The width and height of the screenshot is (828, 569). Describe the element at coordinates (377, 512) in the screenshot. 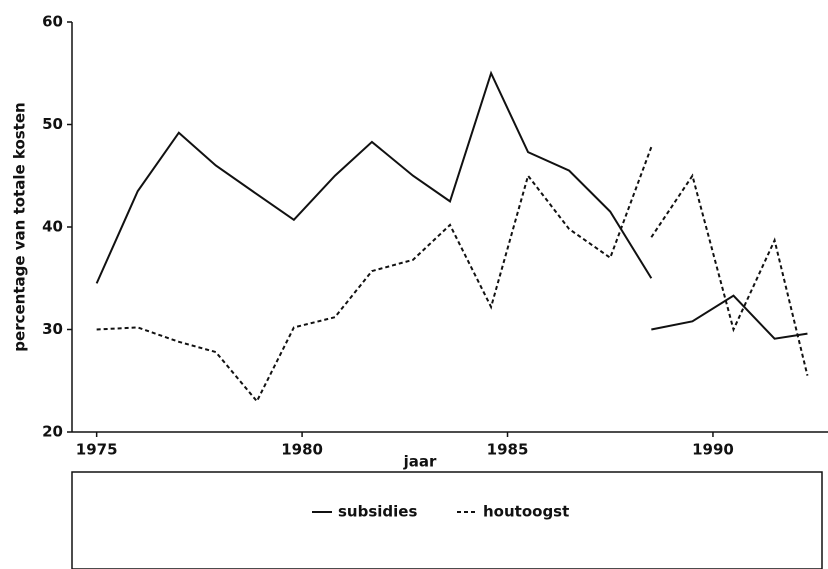

I see `legend-label: subsidies` at that location.